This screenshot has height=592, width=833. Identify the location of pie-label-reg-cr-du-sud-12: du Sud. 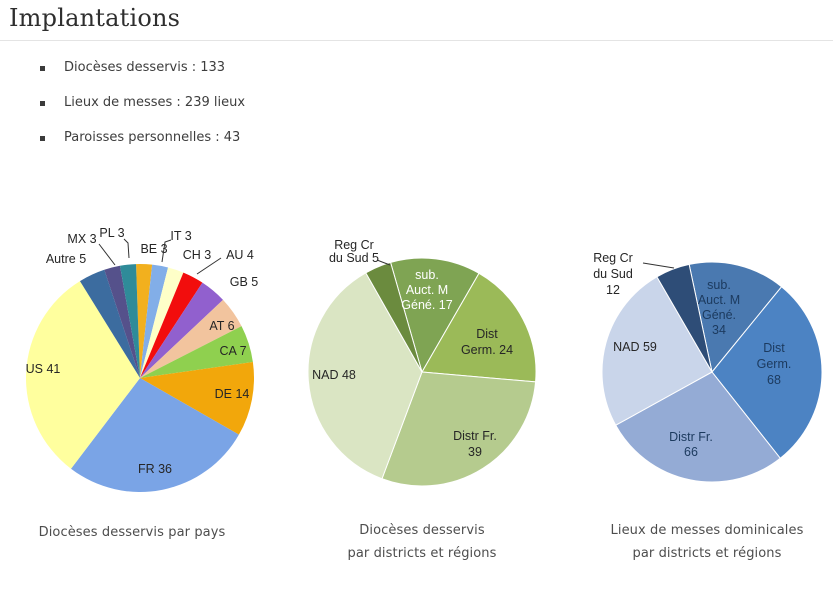
(613, 274).